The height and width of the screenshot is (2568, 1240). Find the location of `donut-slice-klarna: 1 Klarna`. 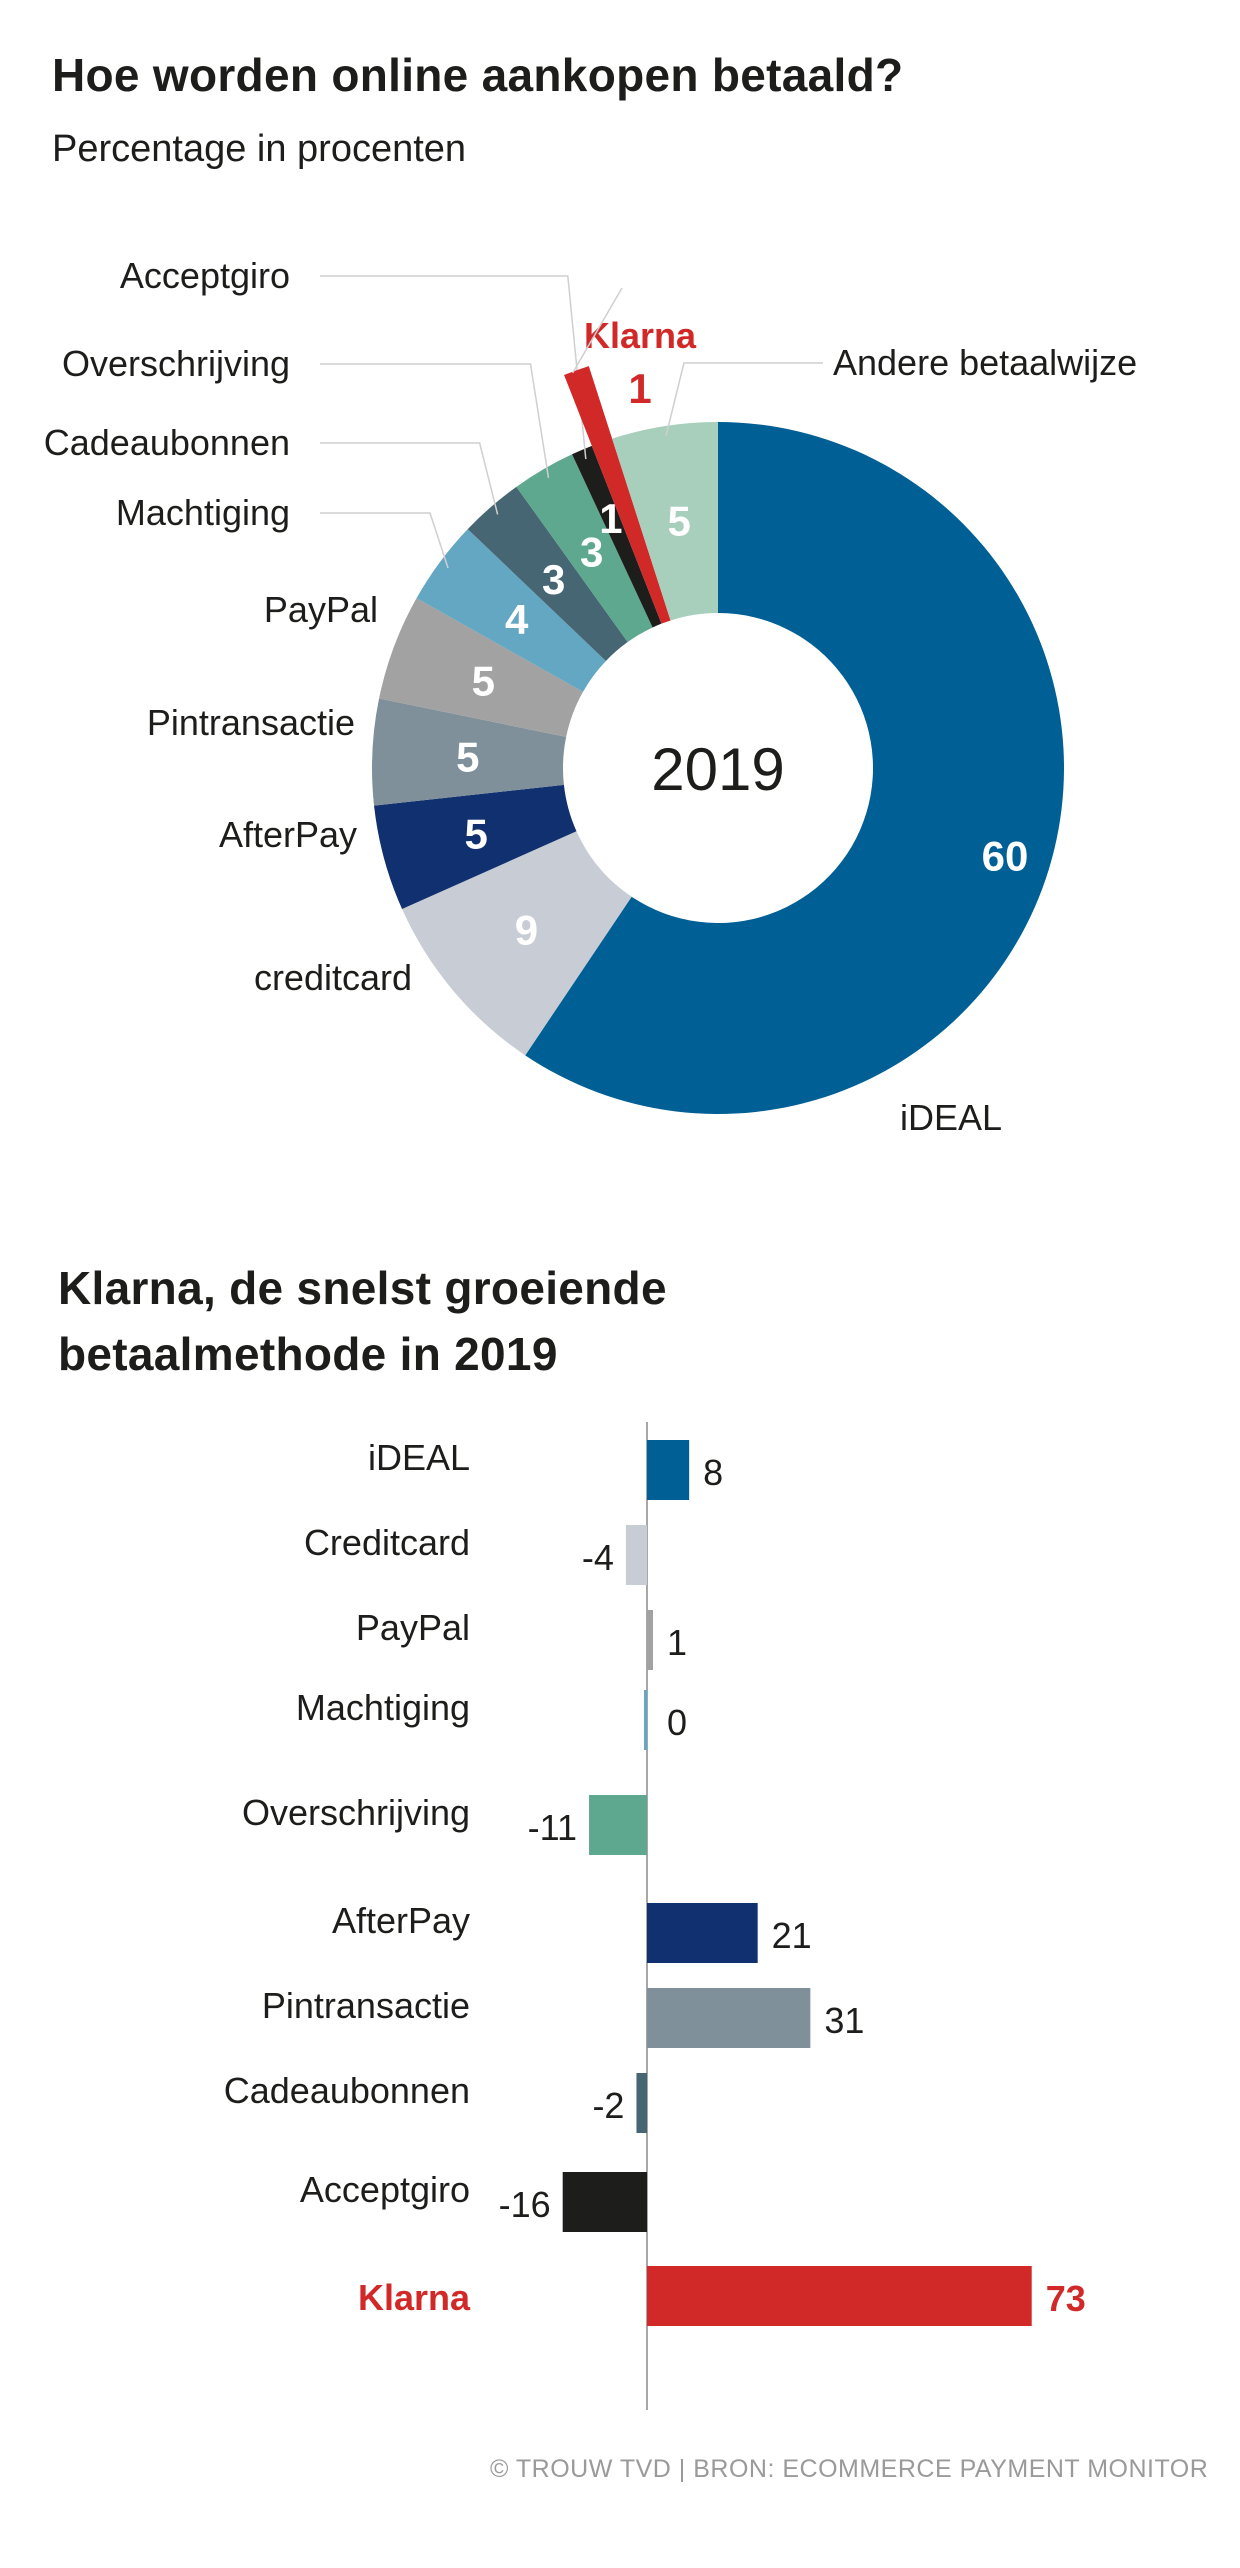

donut-slice-klarna: 1 Klarna is located at coordinates (630, 455).